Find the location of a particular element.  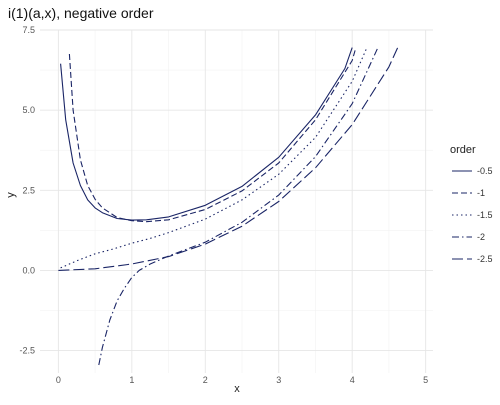

y-axis-title: y is located at coordinates (11, 195).